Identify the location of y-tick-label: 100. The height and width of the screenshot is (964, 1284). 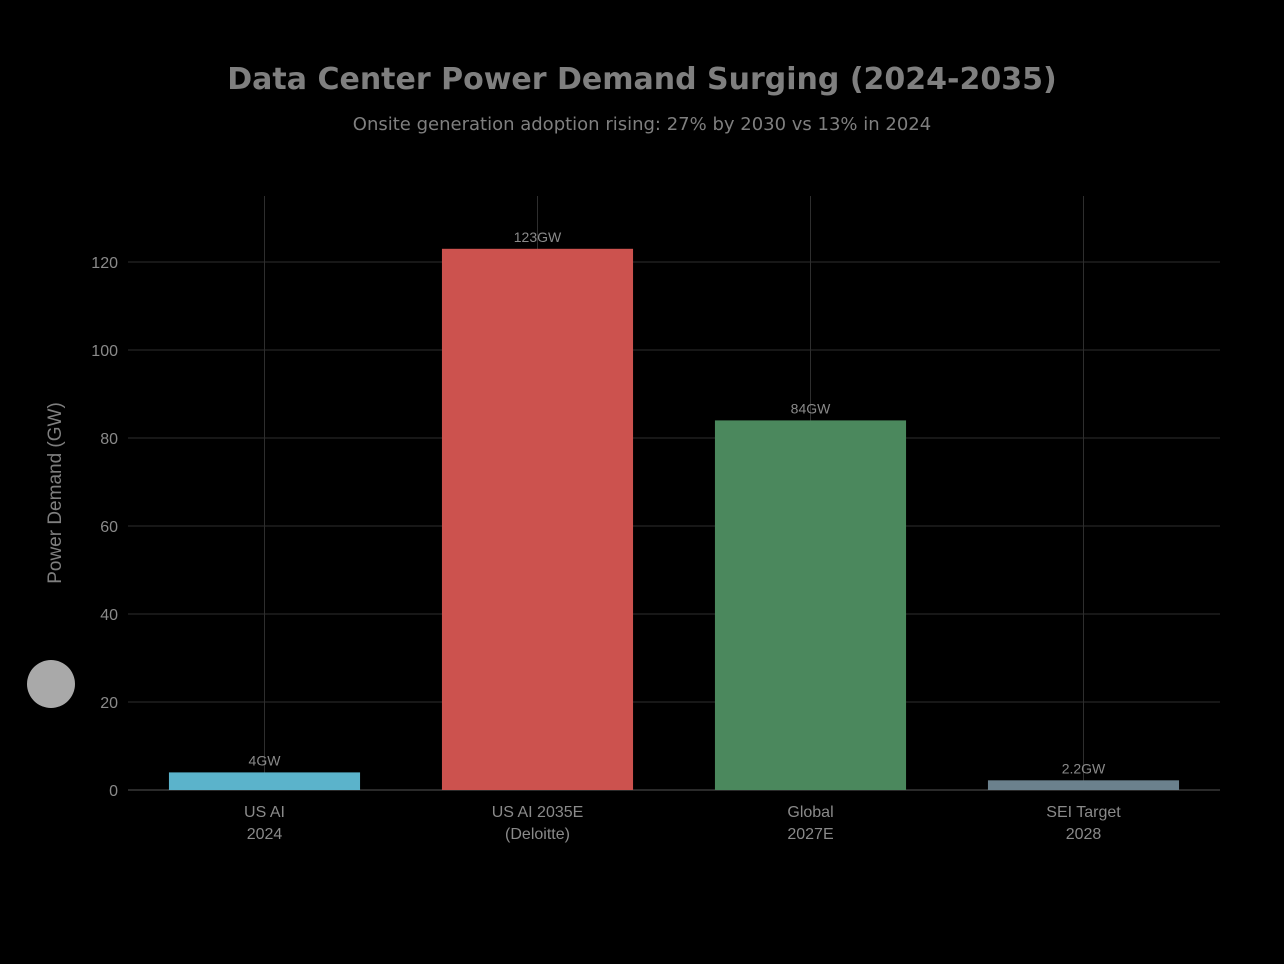
(104, 351).